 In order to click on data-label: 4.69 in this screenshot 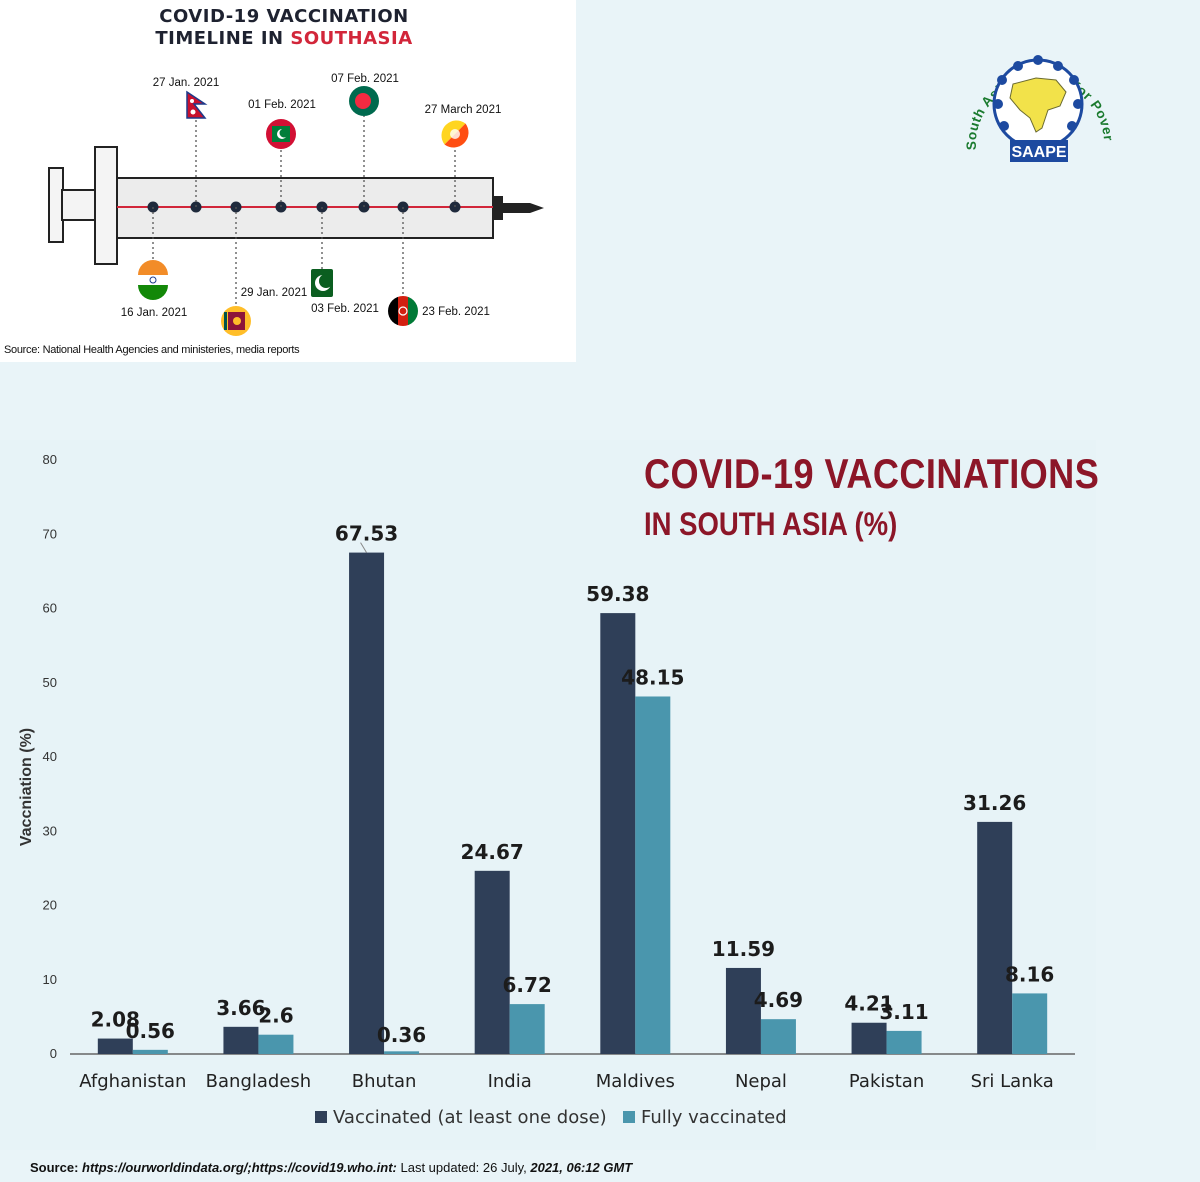, I will do `click(778, 1000)`.